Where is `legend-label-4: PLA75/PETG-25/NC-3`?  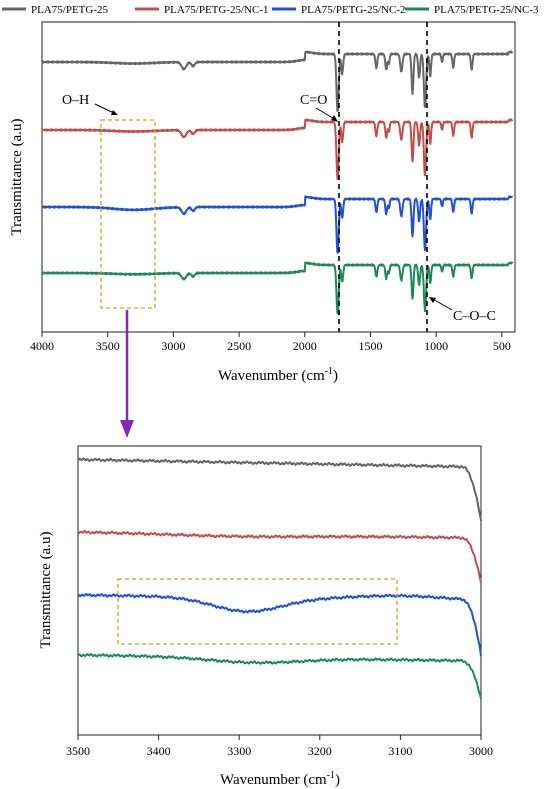
legend-label-4: PLA75/PETG-25/NC-3 is located at coordinates (486, 10).